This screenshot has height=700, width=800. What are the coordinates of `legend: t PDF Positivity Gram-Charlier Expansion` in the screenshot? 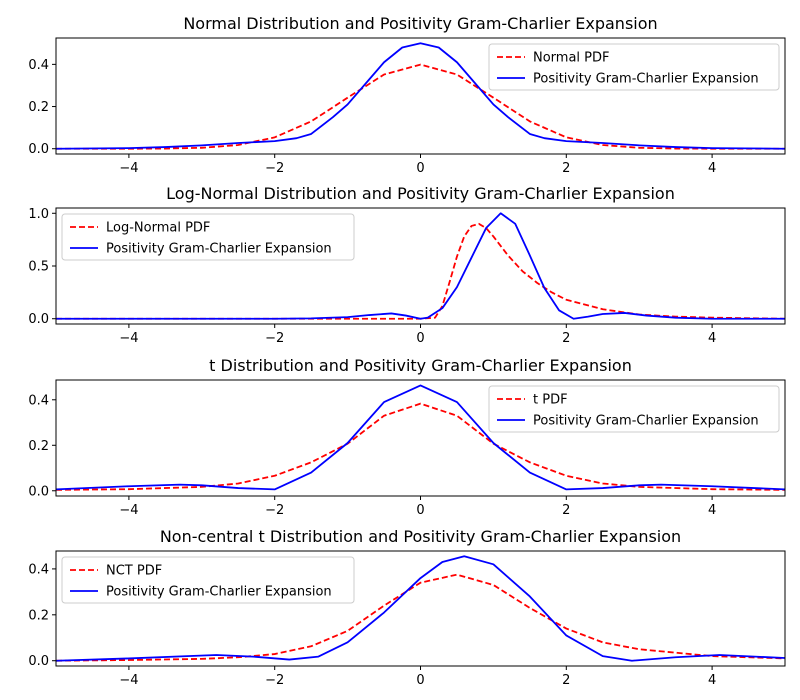 It's located at (634, 409).